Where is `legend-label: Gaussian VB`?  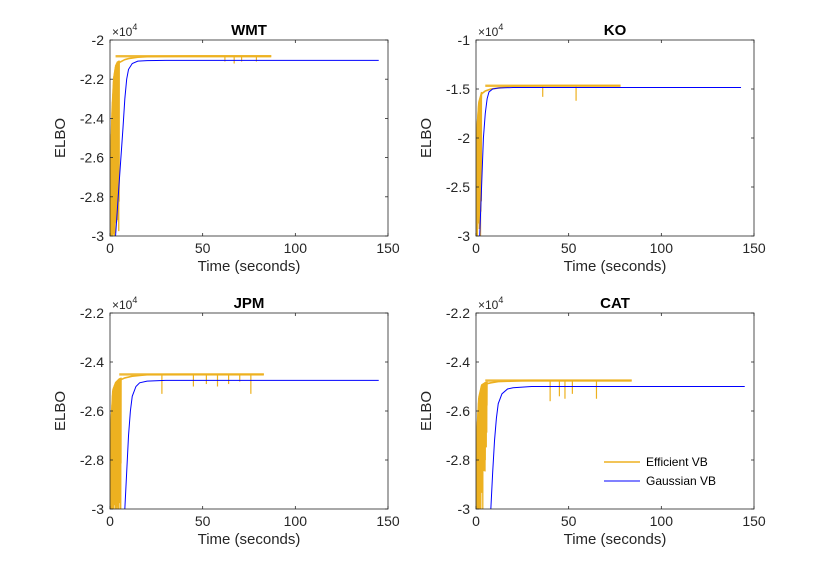 legend-label: Gaussian VB is located at coordinates (681, 481).